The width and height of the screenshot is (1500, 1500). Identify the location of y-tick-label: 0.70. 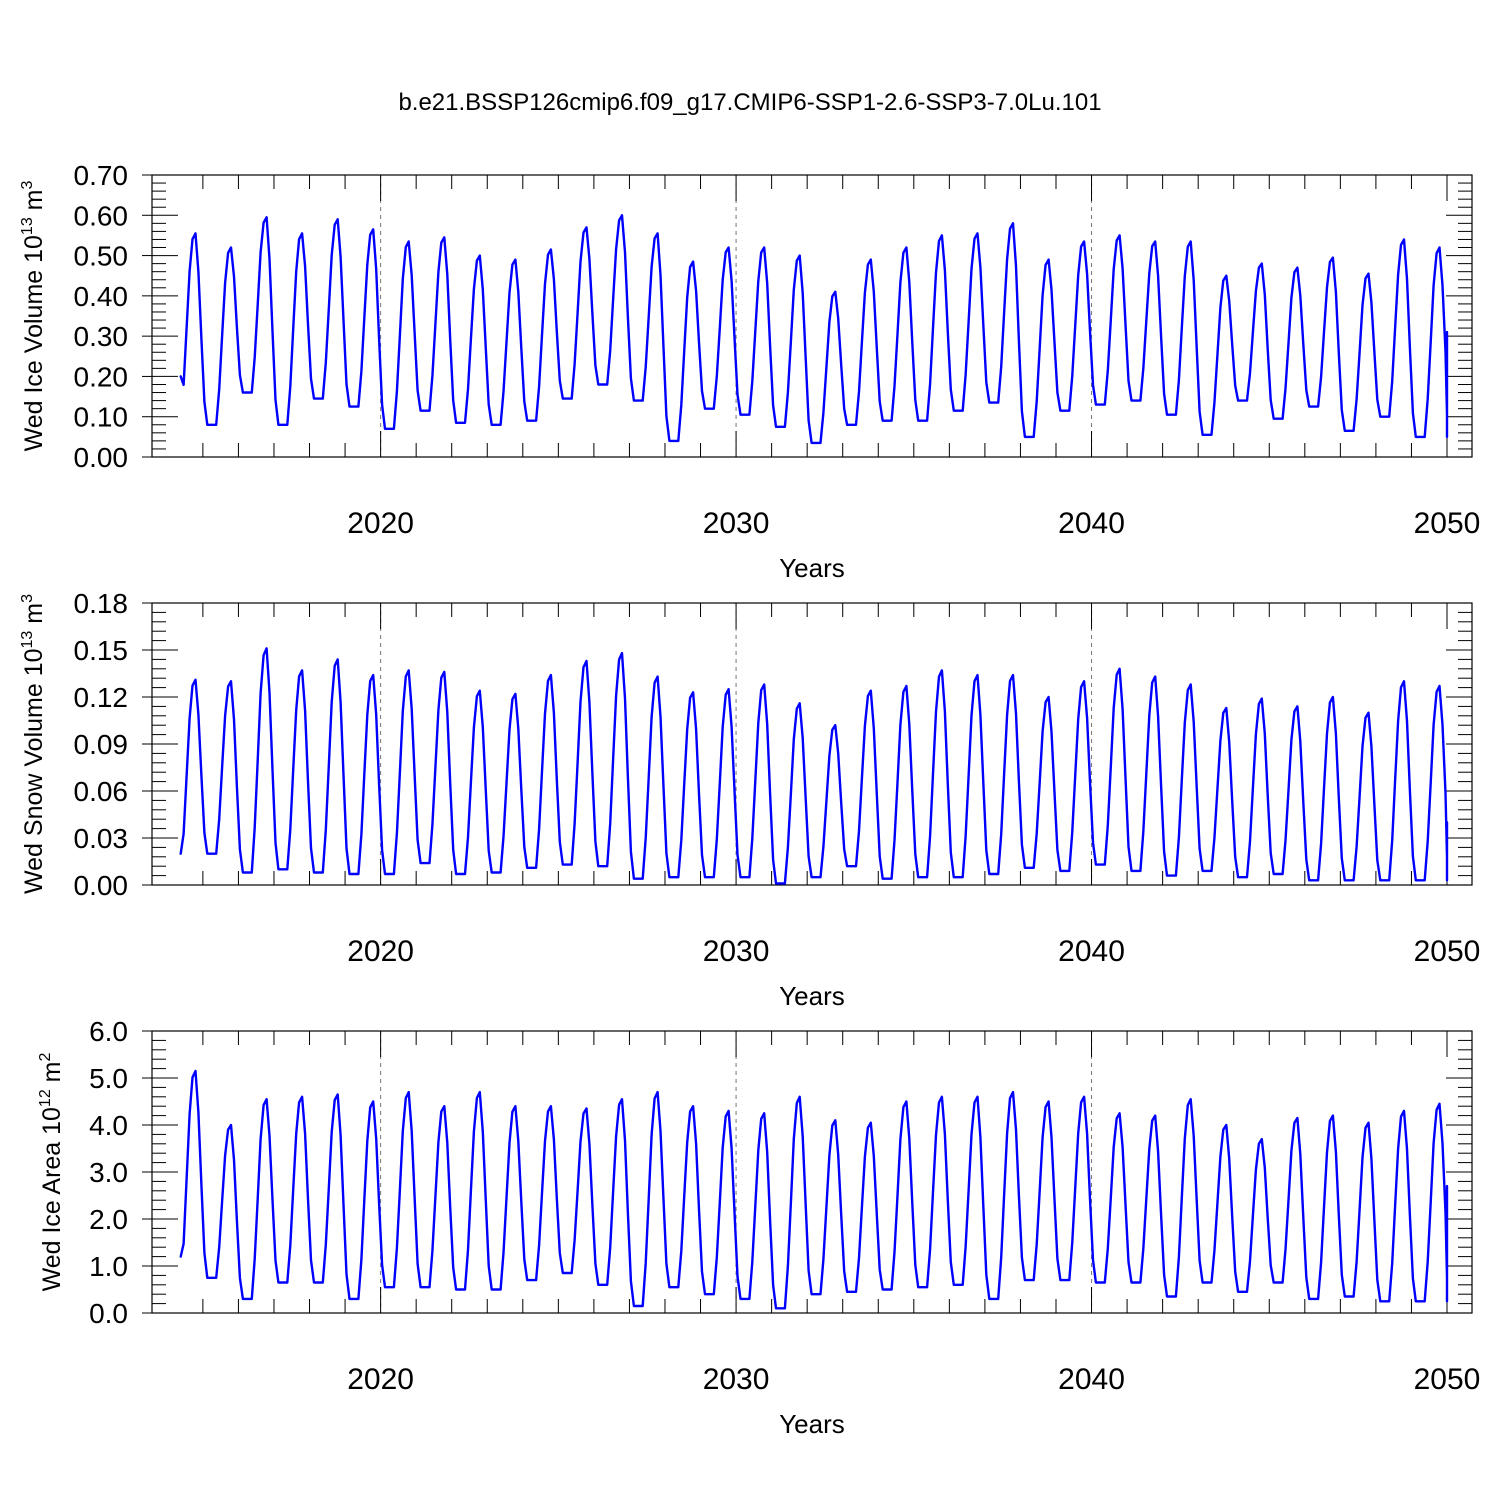
(101, 175).